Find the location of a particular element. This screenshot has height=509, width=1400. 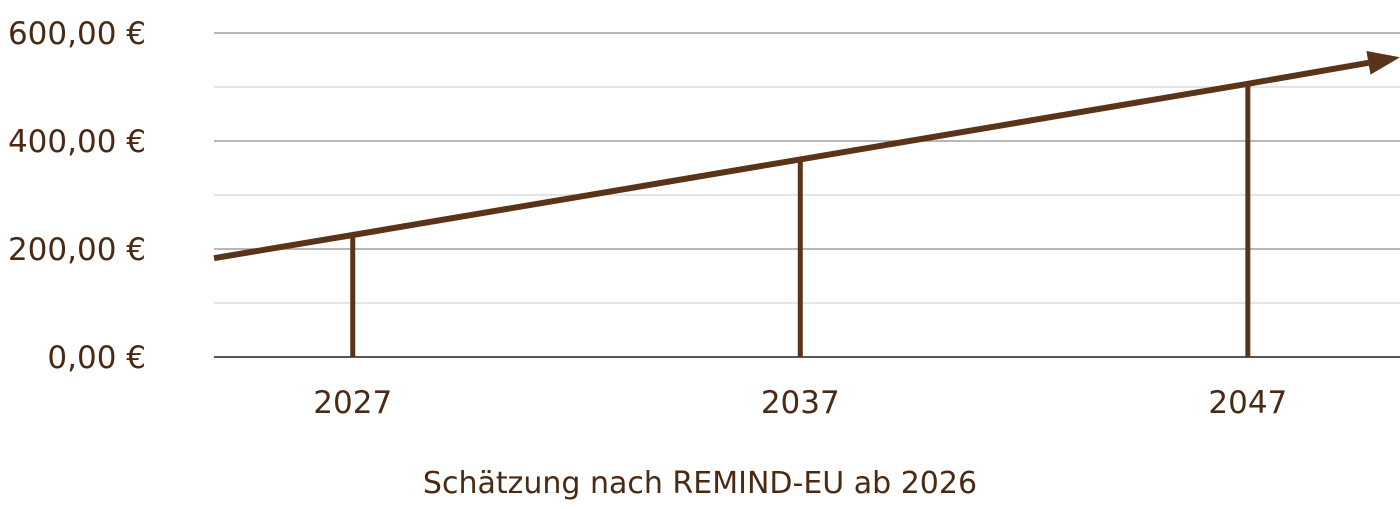

x-axis-label: Schätzung nach REMIND-EU ab 2026 is located at coordinates (700, 483).